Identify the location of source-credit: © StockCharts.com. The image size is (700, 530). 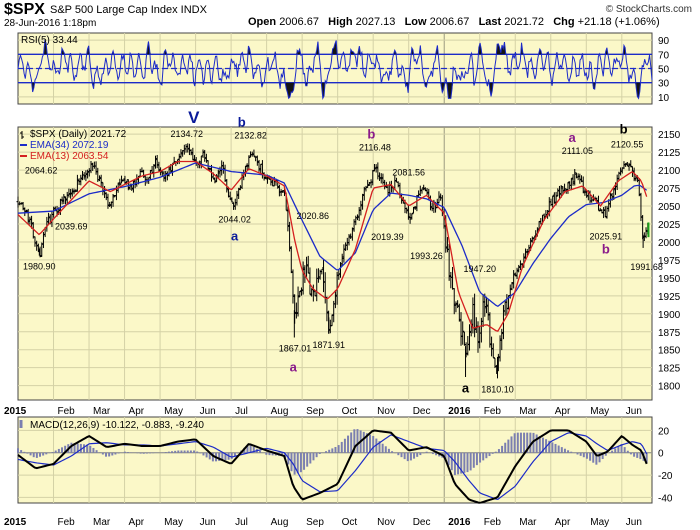
(648, 9).